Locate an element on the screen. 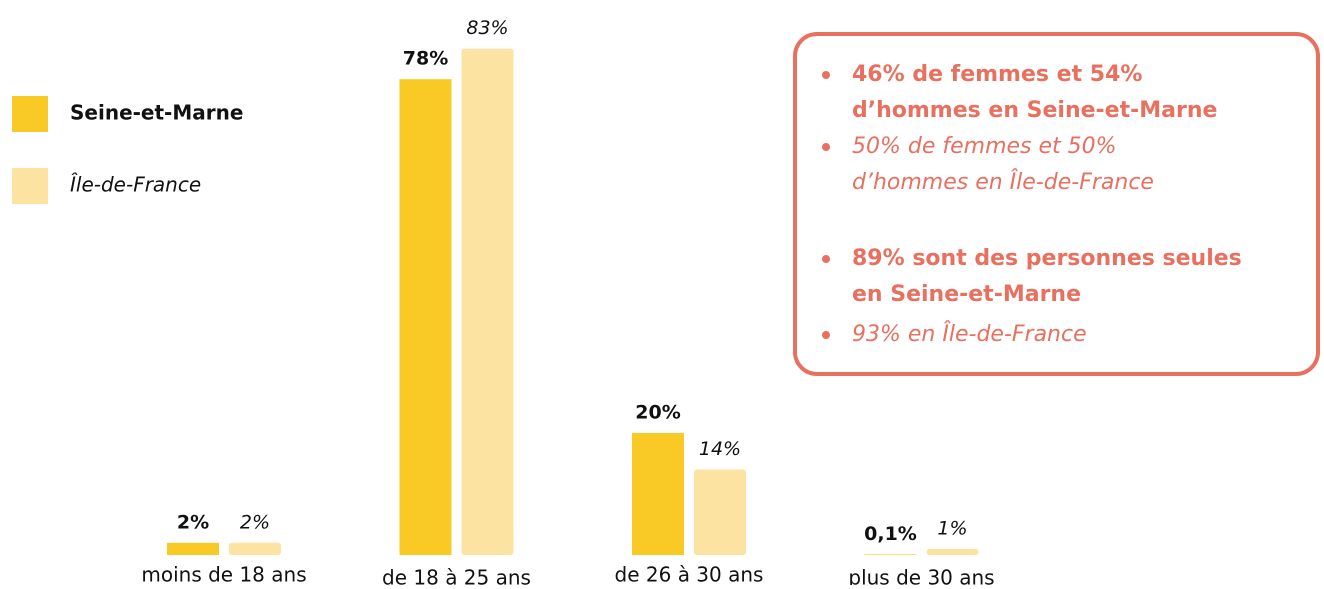  value-label: 1% is located at coordinates (952, 528).